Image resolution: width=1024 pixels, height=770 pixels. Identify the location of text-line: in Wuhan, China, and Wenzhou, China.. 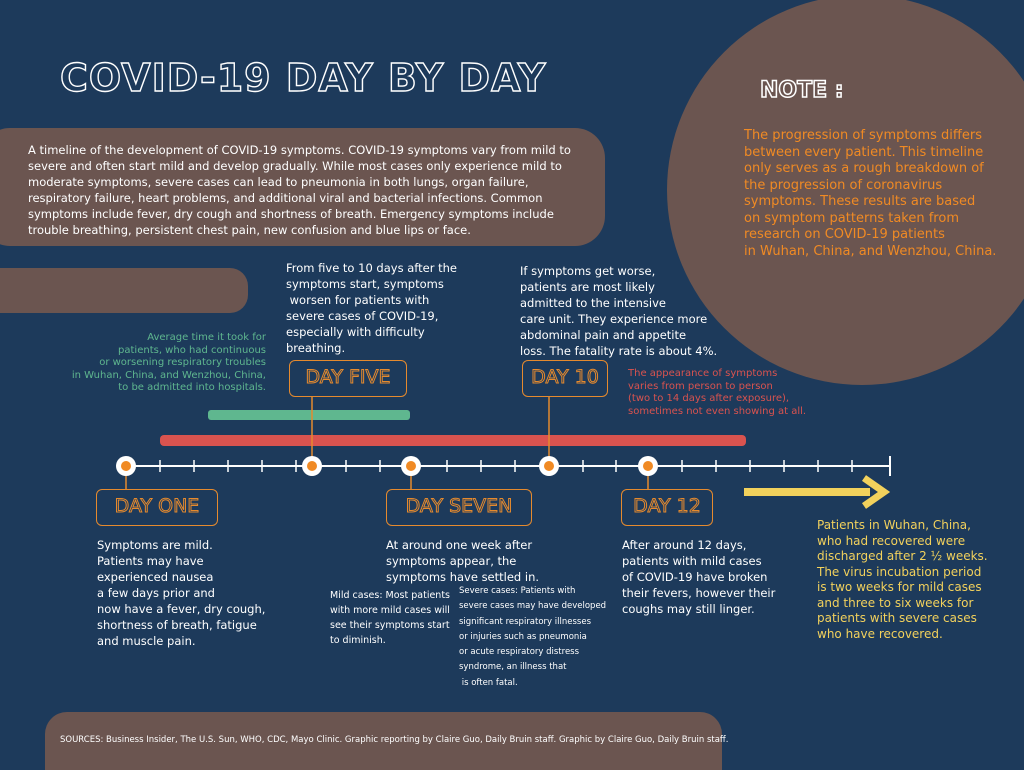
(870, 251).